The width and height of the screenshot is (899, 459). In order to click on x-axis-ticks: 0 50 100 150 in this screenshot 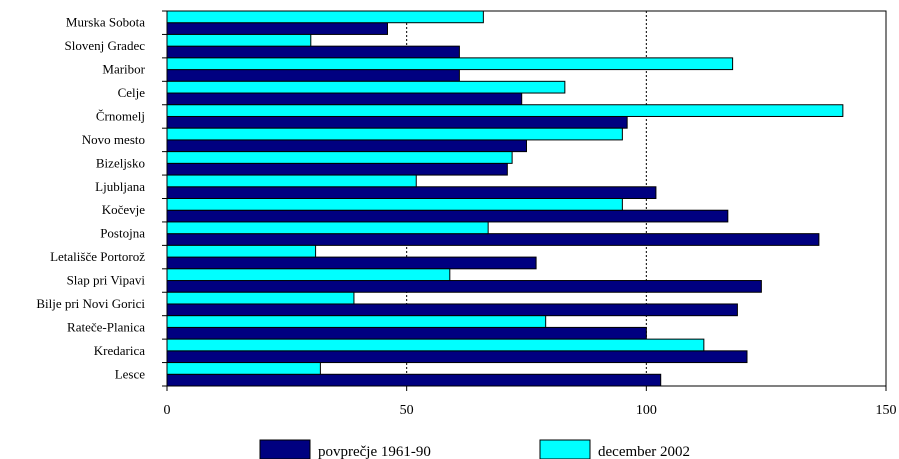, I will do `click(530, 402)`.